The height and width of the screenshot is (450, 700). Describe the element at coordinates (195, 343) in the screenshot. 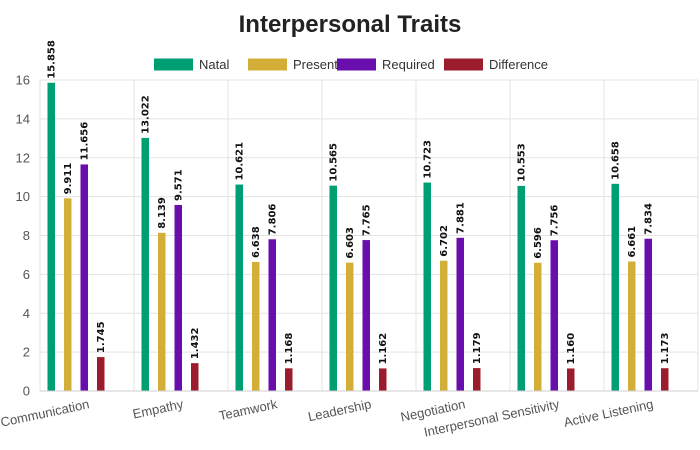

I see `data-label-difference-empathy: 1.432` at that location.